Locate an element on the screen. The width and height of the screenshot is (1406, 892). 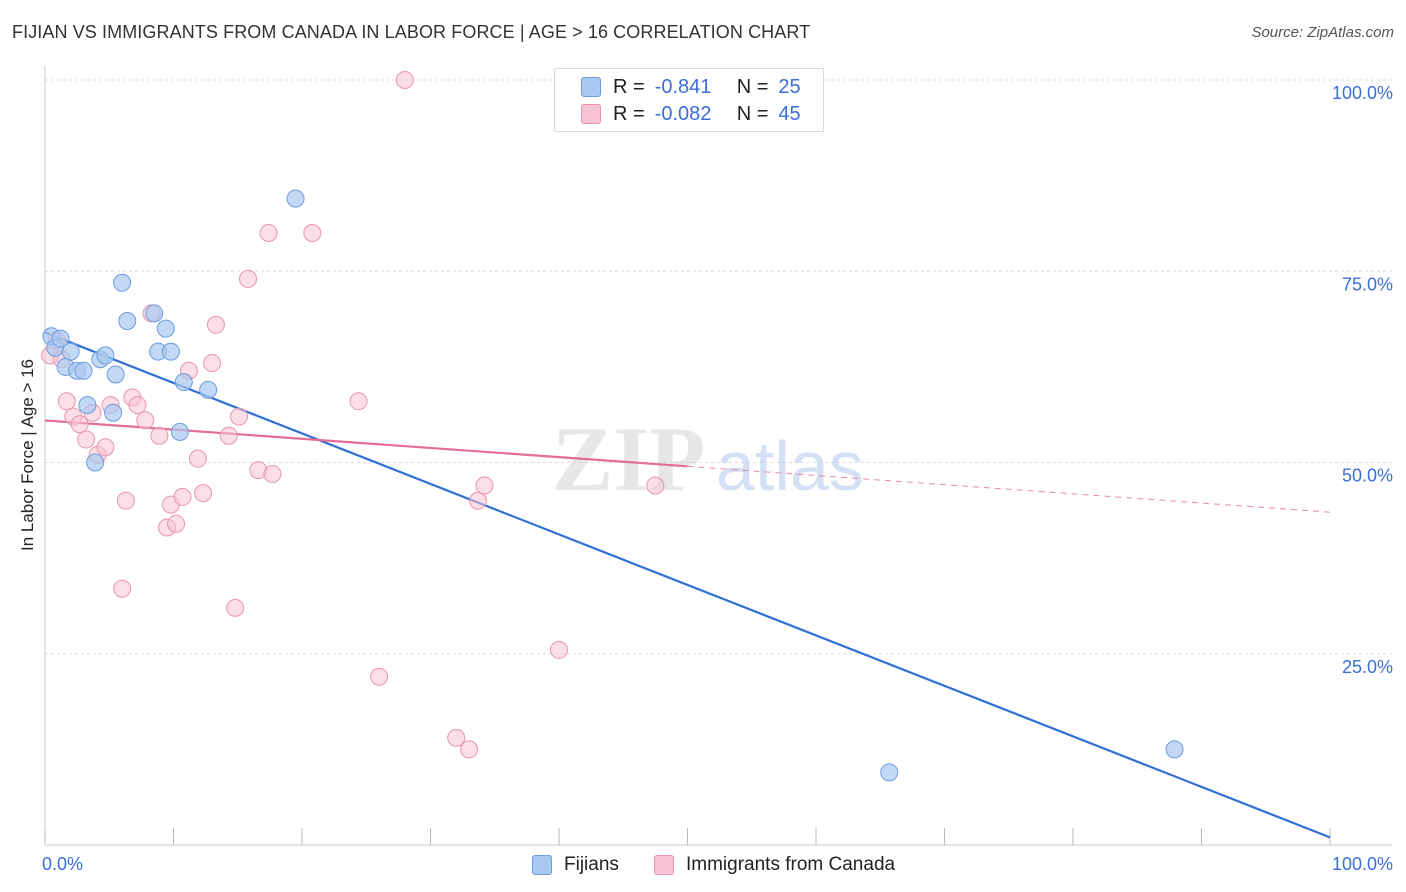
canada-trend-line is located at coordinates (366, 443).